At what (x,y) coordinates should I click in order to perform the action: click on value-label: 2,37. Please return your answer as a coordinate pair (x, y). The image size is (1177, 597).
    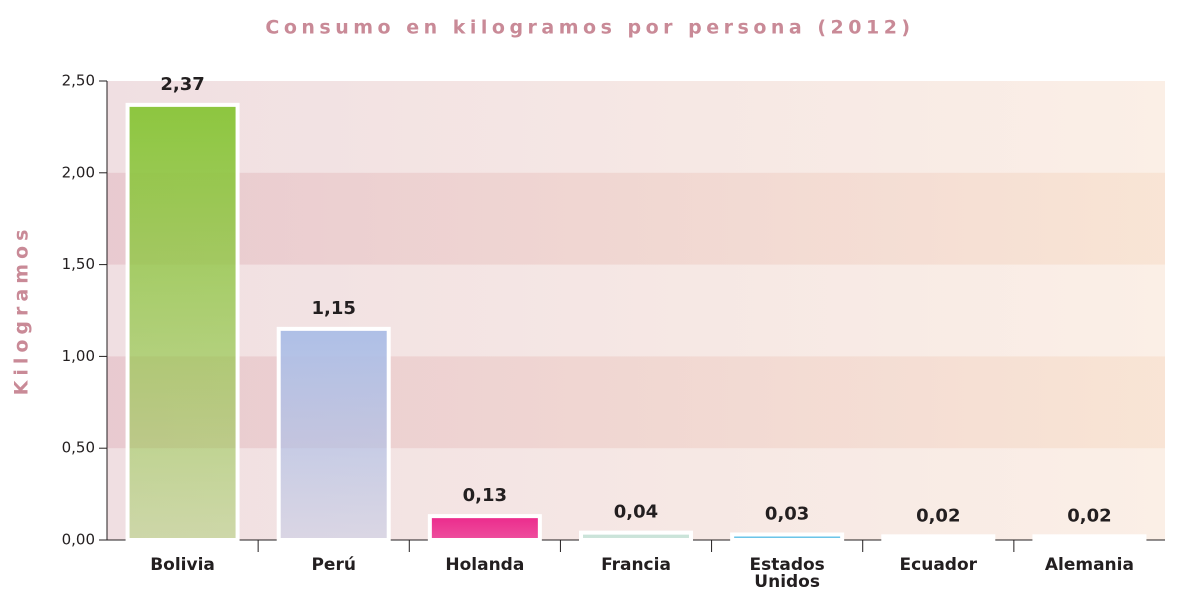
    Looking at the image, I should click on (182, 84).